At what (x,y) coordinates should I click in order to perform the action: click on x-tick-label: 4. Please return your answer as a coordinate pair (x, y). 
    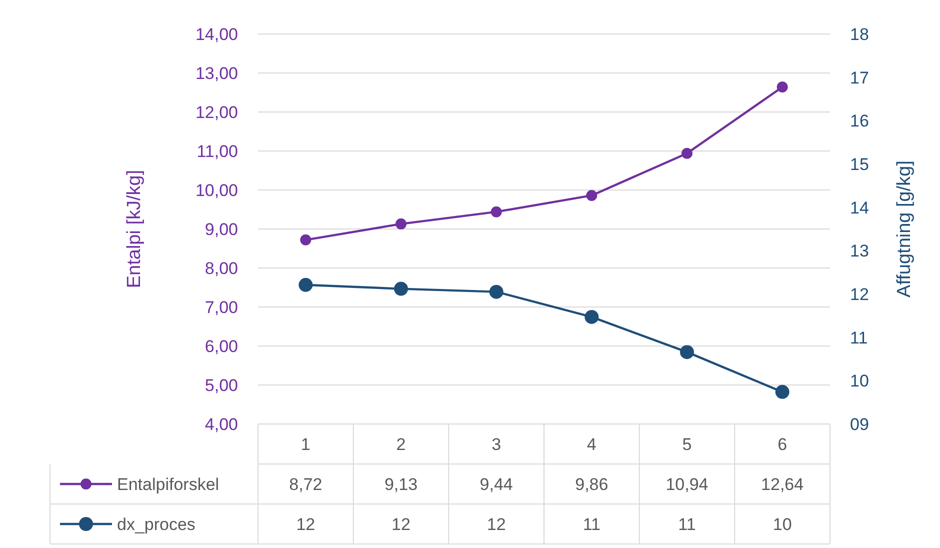
    Looking at the image, I should click on (591, 444).